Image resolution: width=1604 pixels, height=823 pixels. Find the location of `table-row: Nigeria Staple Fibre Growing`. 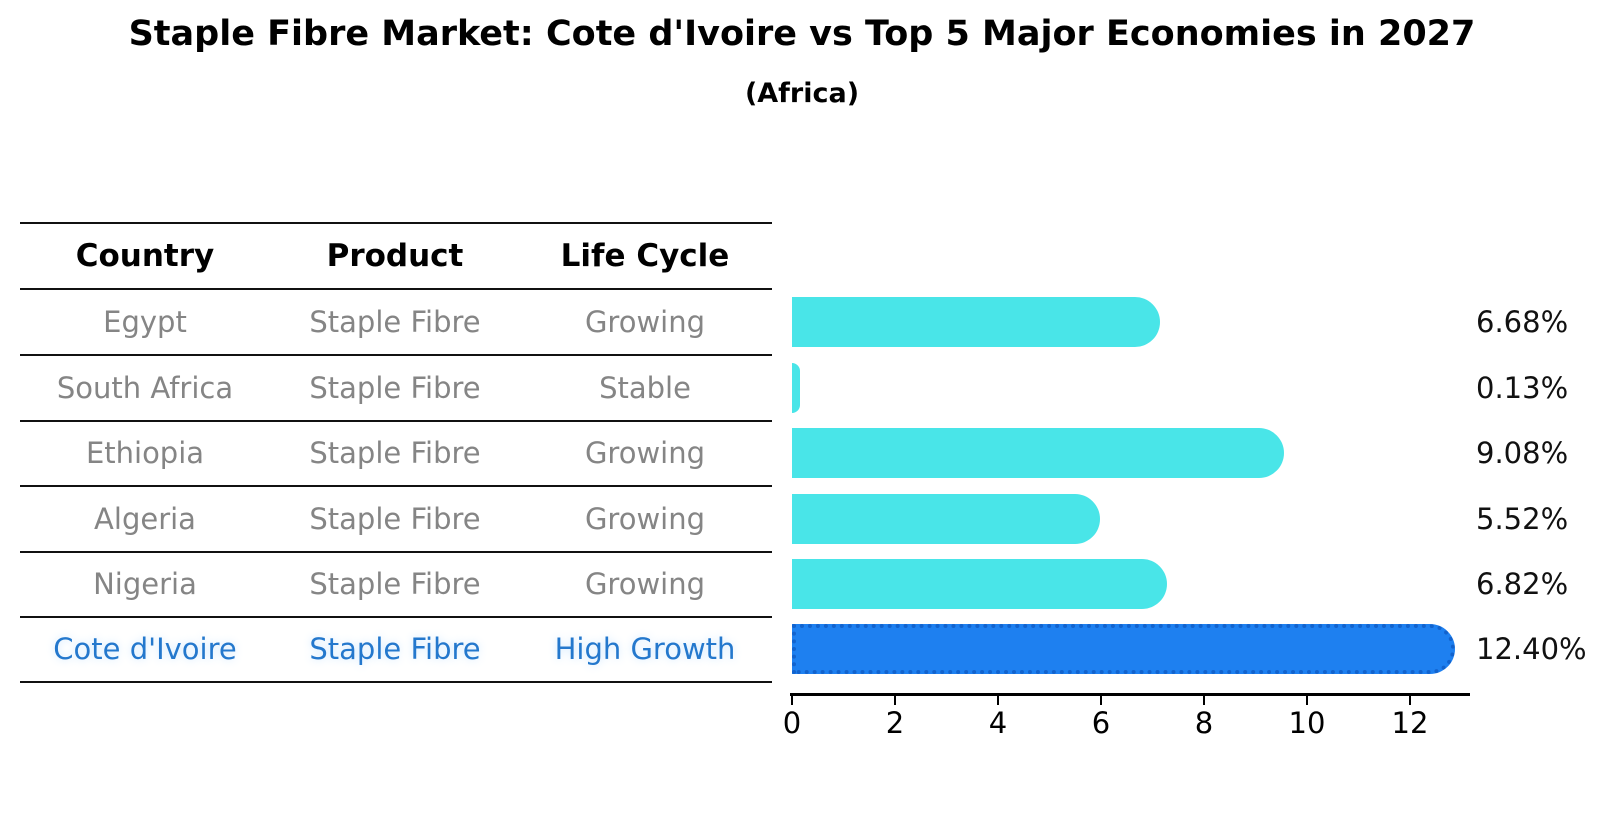

table-row: Nigeria Staple Fibre Growing is located at coordinates (396, 584).